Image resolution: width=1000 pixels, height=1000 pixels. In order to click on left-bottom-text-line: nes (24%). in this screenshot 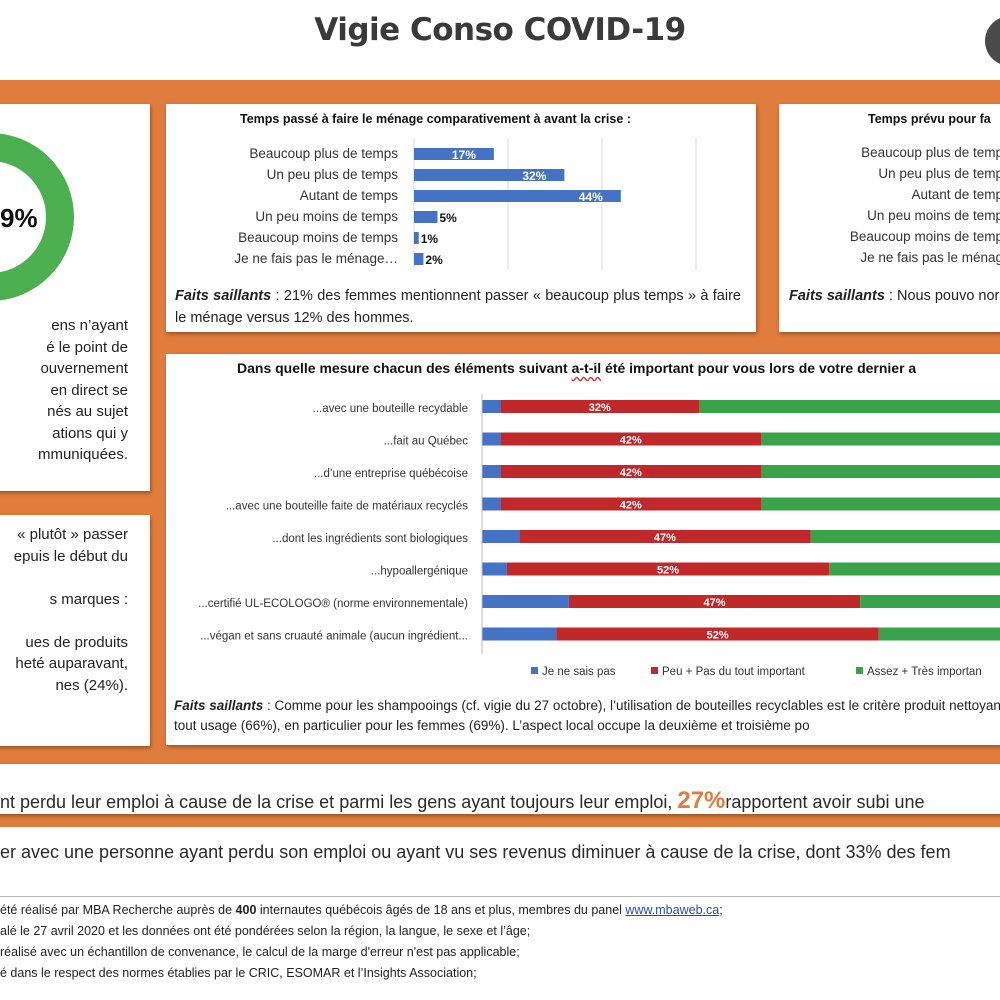, I will do `click(91, 685)`.